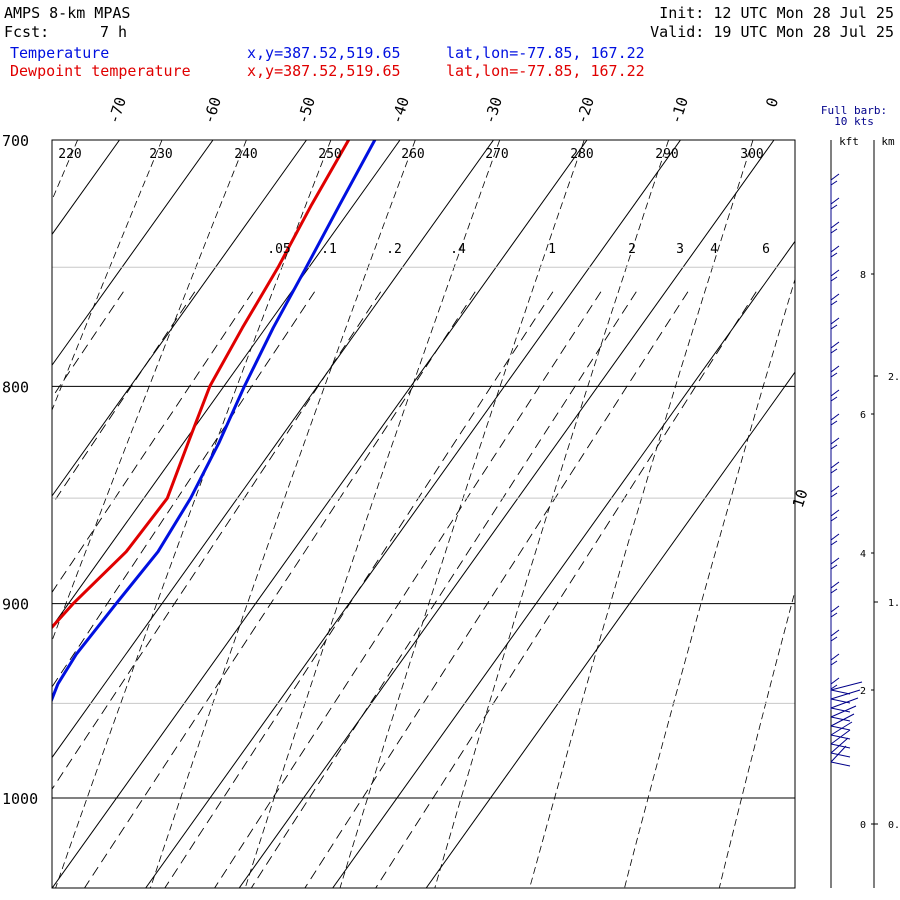 The width and height of the screenshot is (900, 900). What do you see at coordinates (800, 498) in the screenshot?
I see `isotherm-label: 10` at bounding box center [800, 498].